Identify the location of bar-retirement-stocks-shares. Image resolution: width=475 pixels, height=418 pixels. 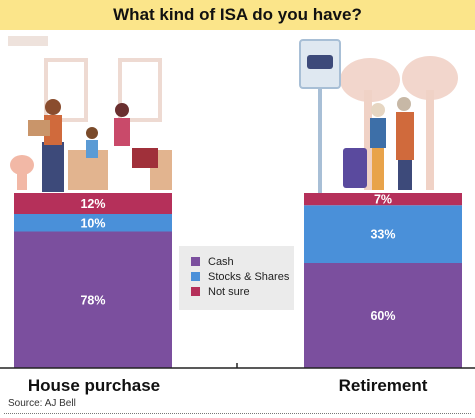
(383, 234).